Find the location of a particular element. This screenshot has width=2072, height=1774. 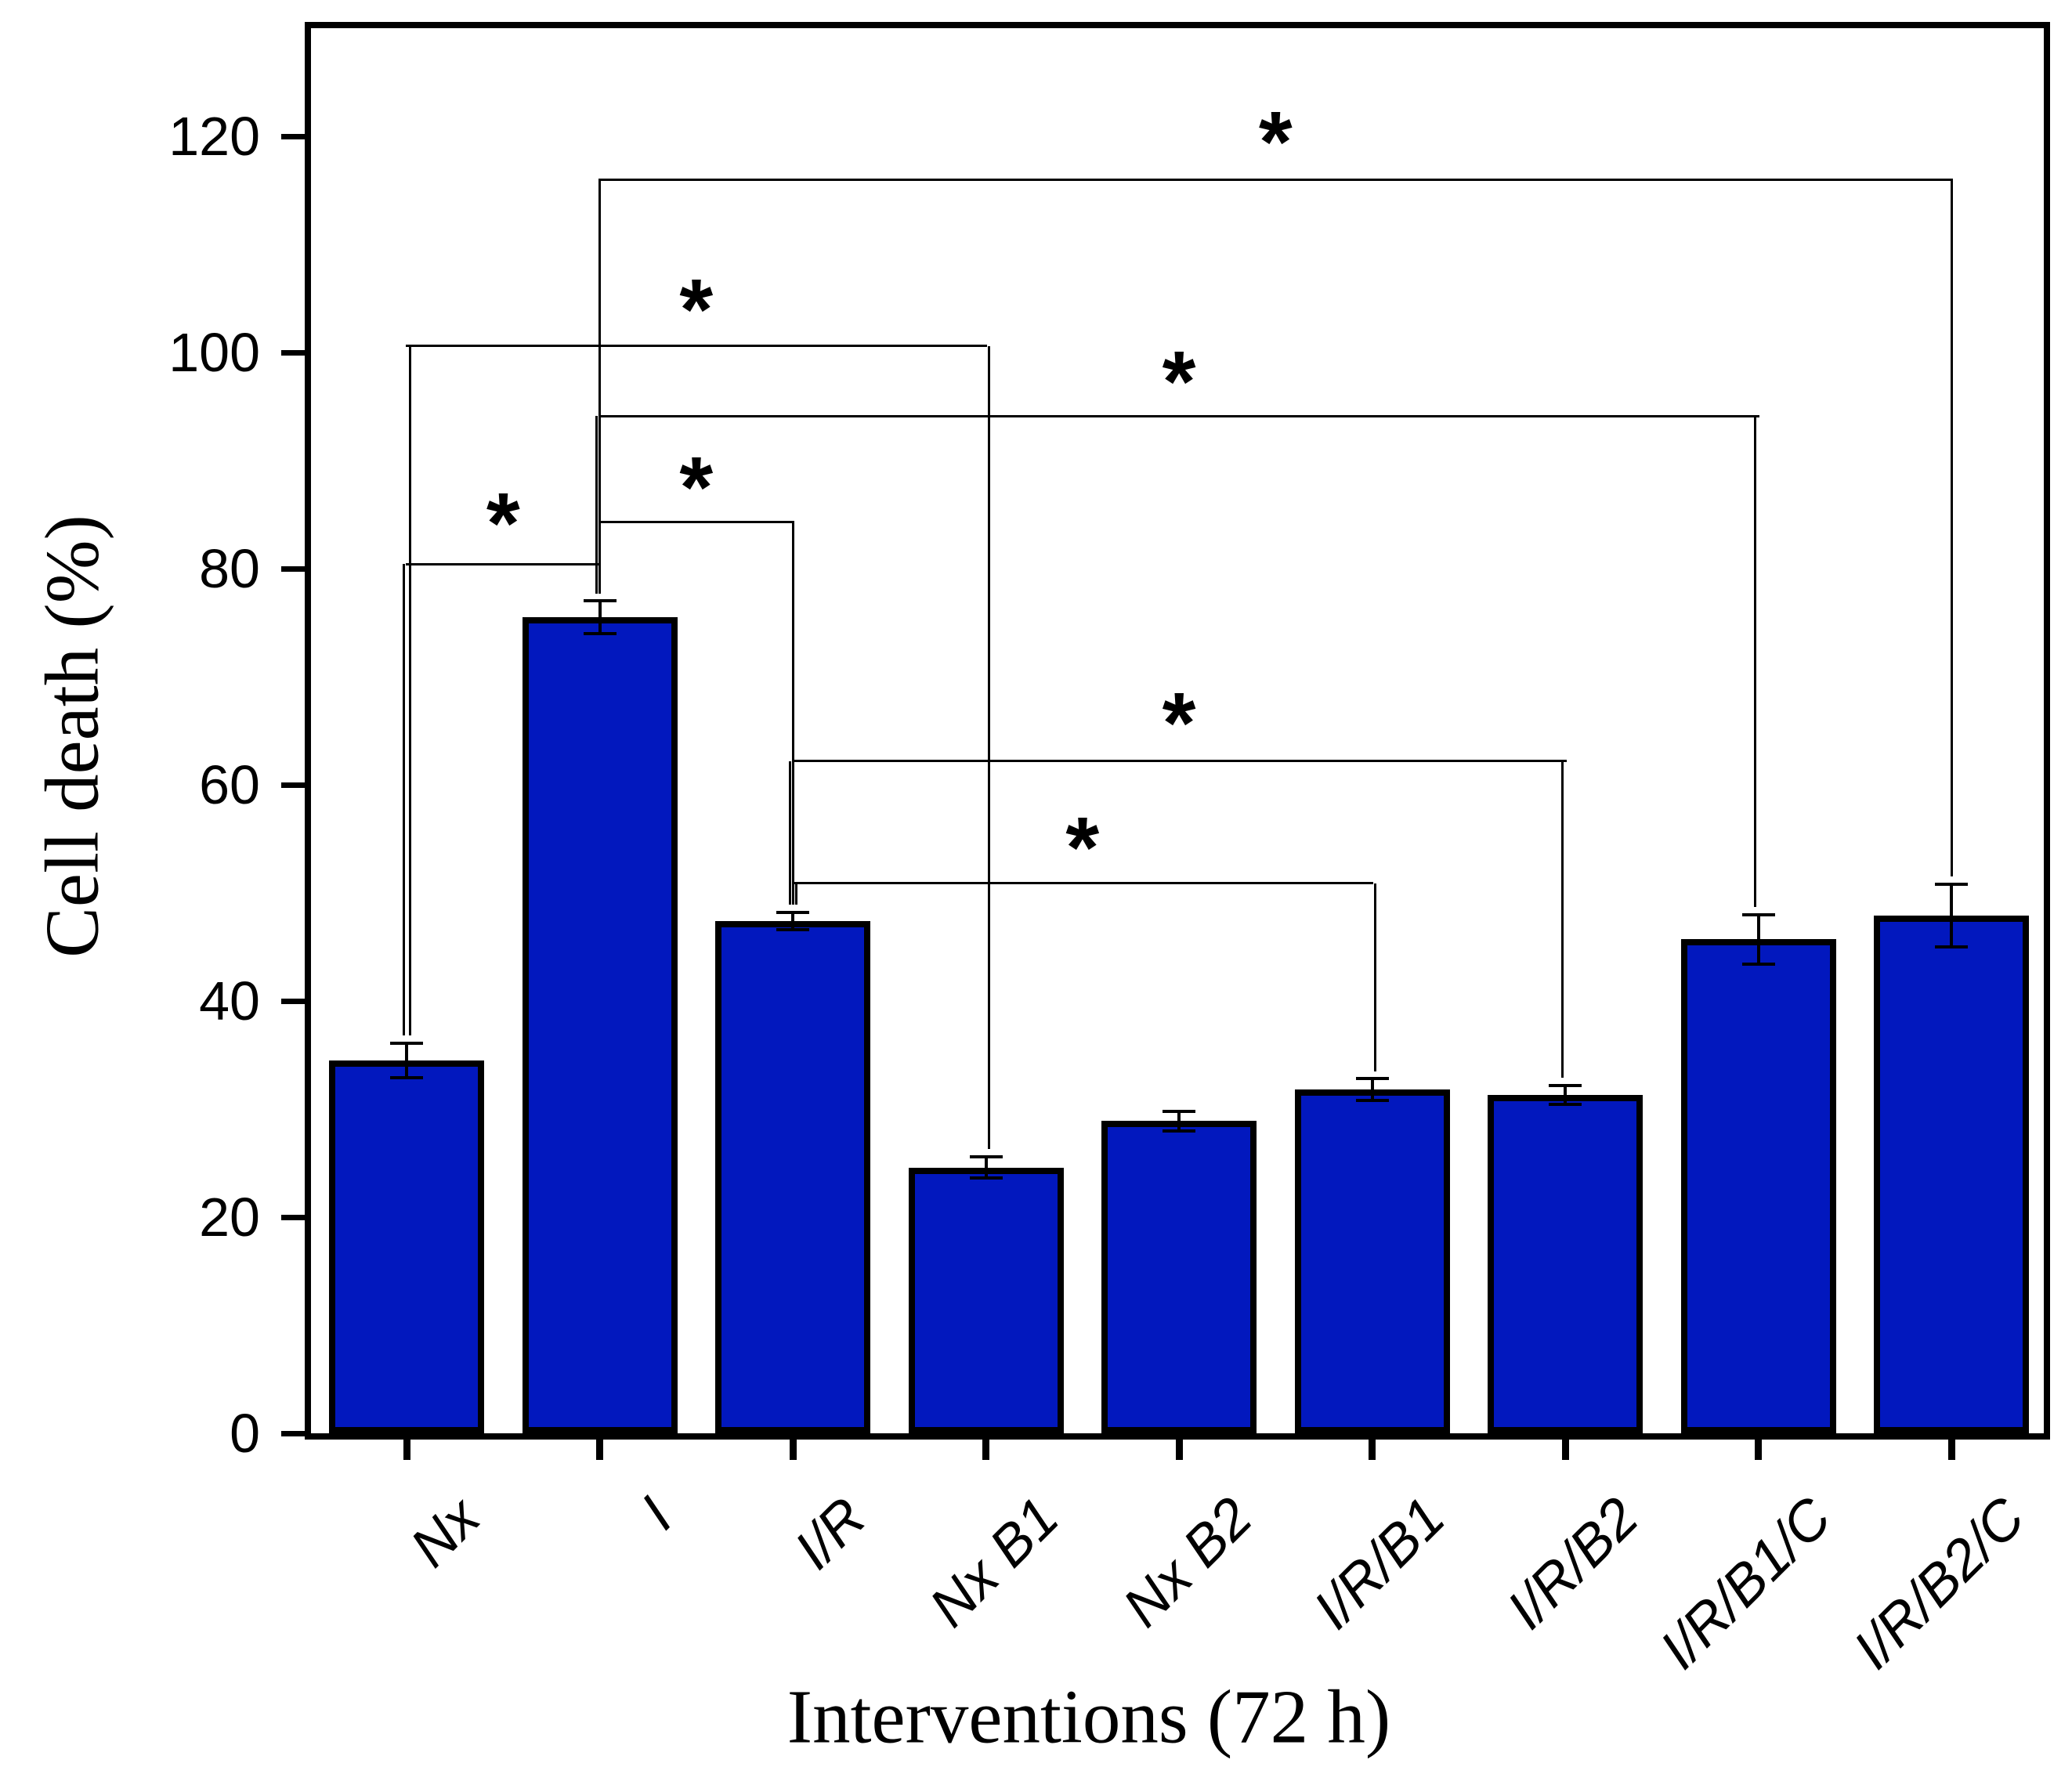

bar-I/R is located at coordinates (792, 1176).